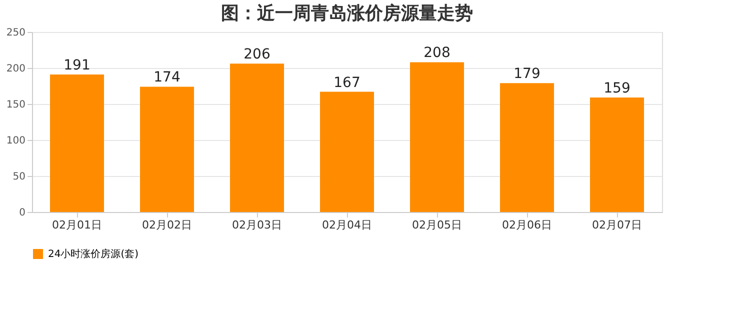 This screenshot has width=740, height=312. Describe the element at coordinates (16, 33) in the screenshot. I see `y-tick-label: 250` at that location.